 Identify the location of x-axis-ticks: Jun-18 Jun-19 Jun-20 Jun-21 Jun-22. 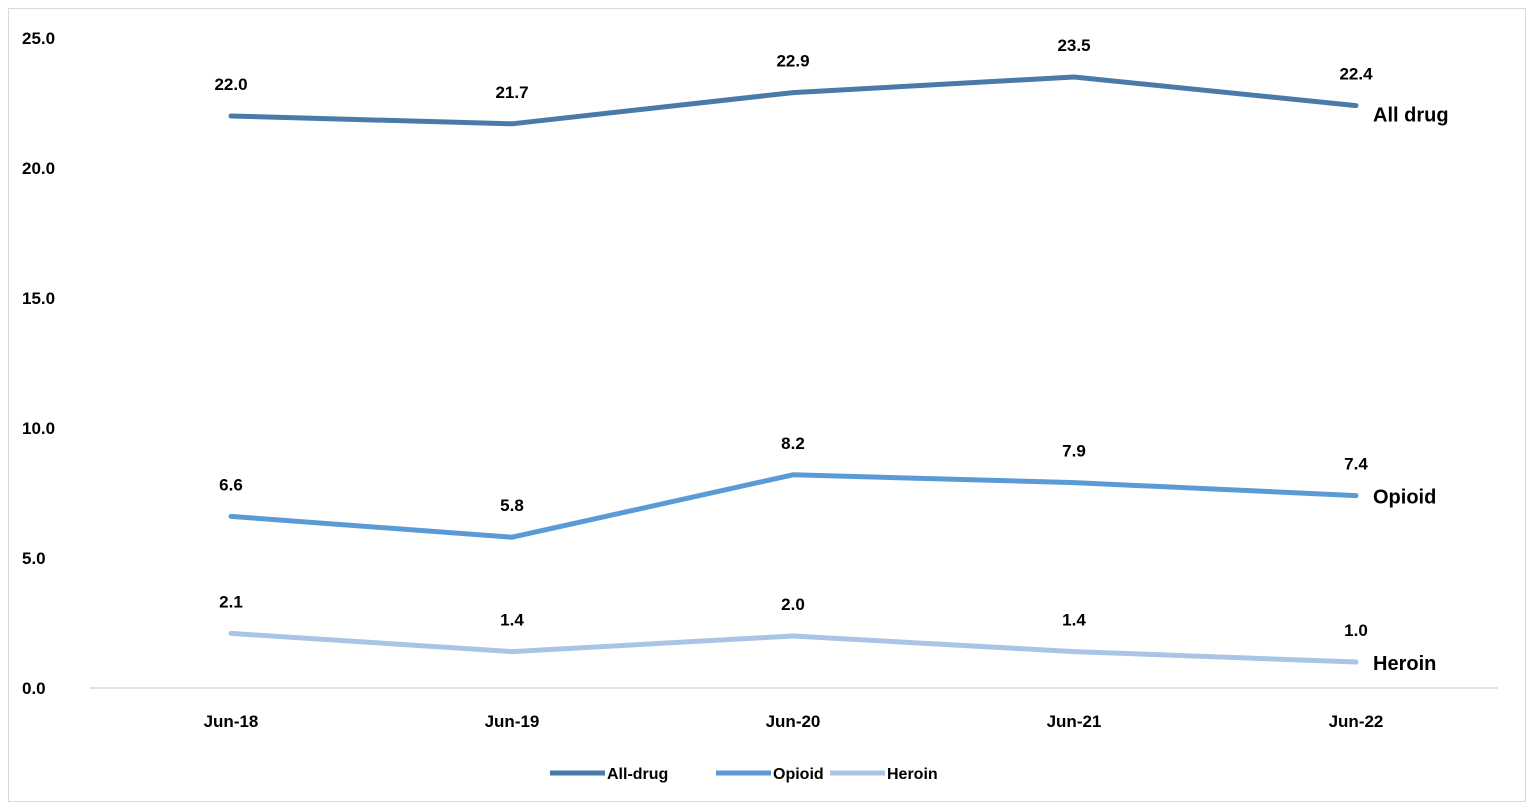
(794, 721).